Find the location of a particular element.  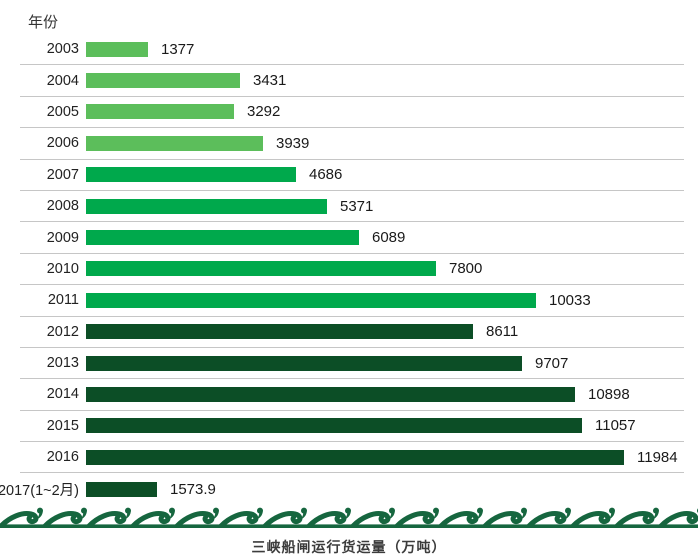

chart-row: 2017(1~2月) 1573.9 is located at coordinates (342, 488).